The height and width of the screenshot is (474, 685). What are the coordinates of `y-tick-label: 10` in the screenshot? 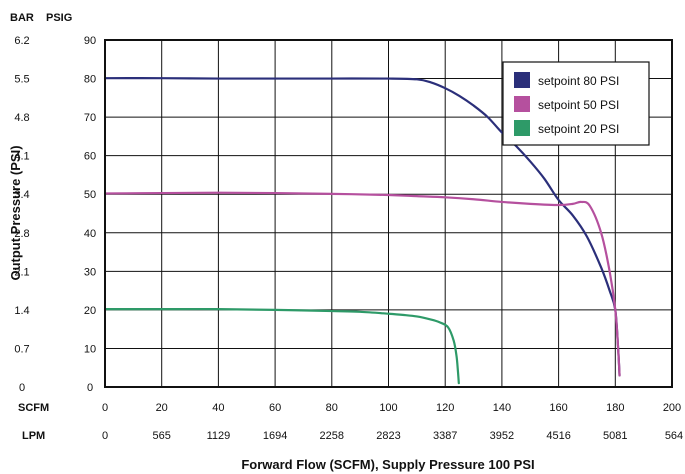 It's located at (90, 349).